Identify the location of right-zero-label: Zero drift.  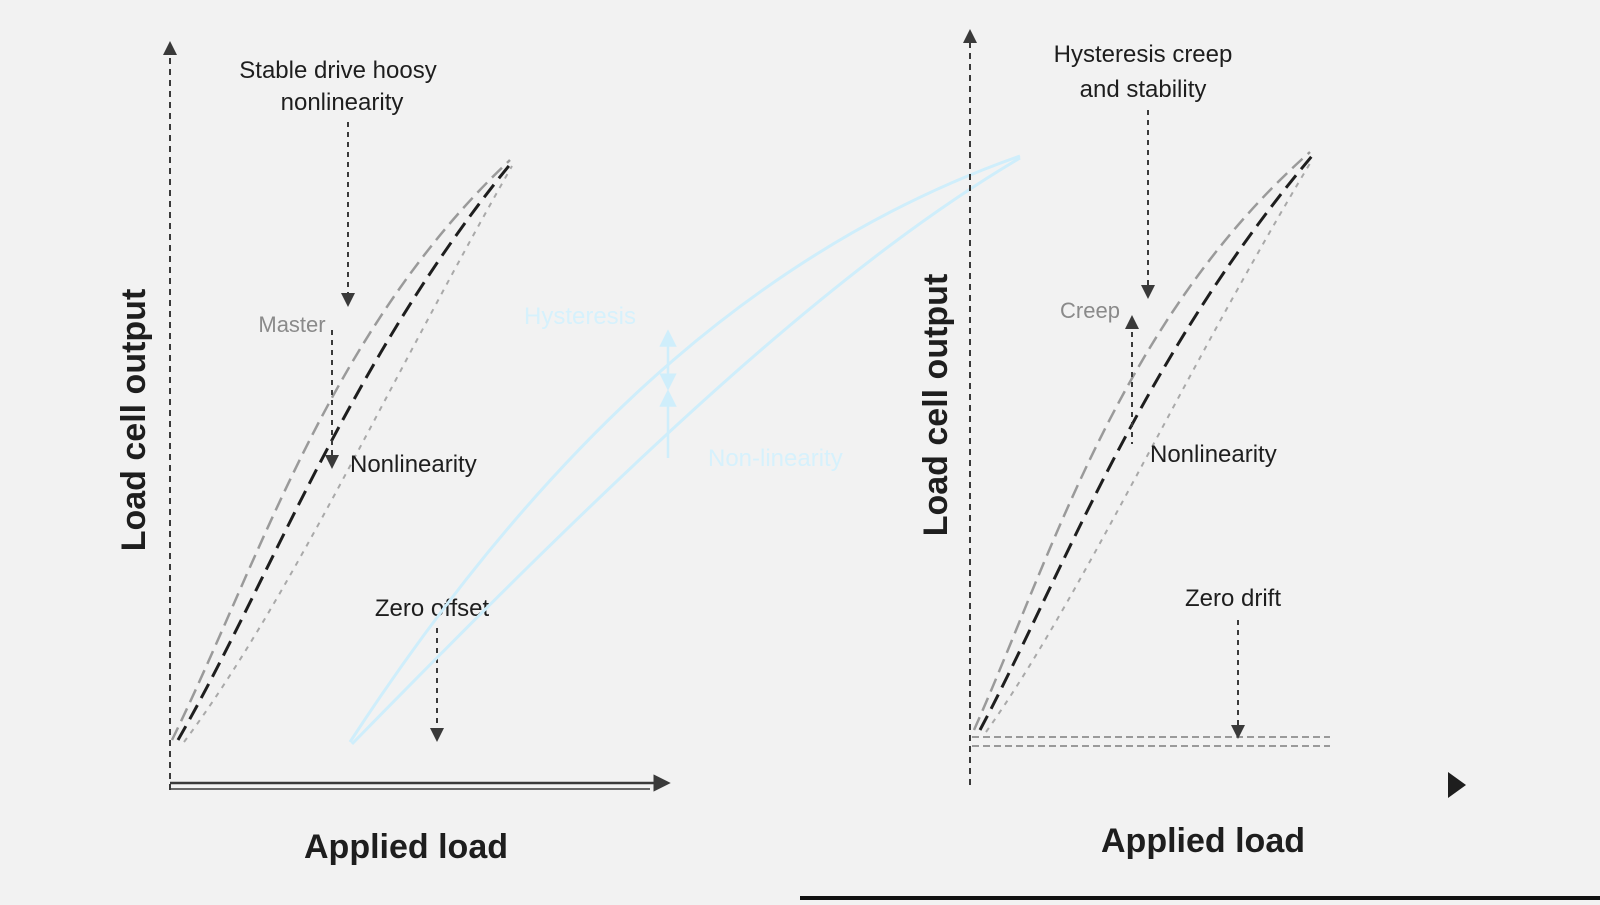
(1233, 598).